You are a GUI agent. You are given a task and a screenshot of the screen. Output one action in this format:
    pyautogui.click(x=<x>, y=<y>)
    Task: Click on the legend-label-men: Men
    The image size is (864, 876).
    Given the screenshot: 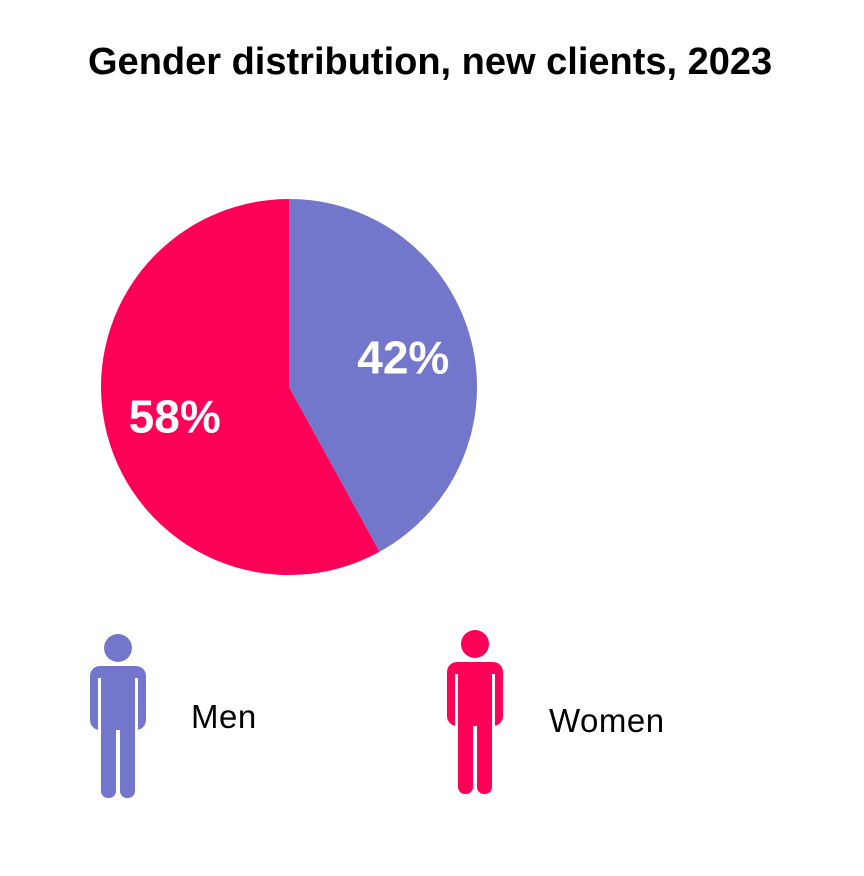 What is the action you would take?
    pyautogui.click(x=224, y=716)
    